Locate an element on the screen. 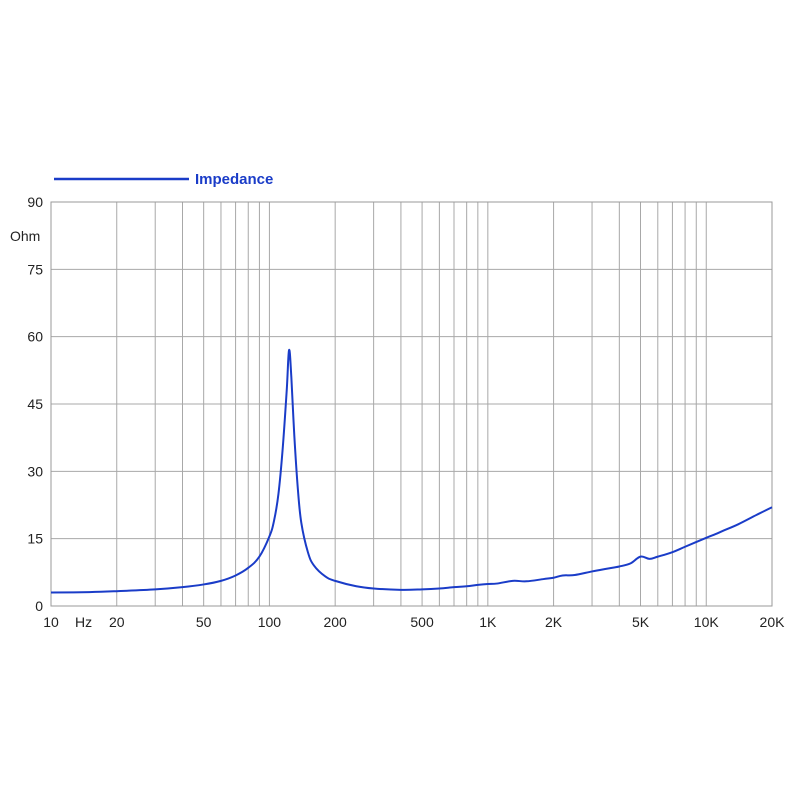  y-tick-label: 60 is located at coordinates (35, 337).